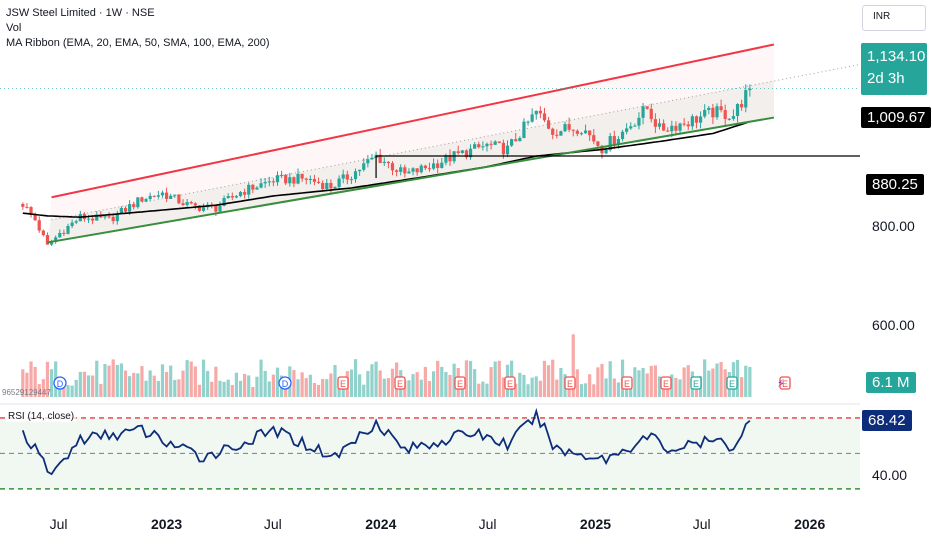  I want to click on currency-button: INR, so click(894, 18).